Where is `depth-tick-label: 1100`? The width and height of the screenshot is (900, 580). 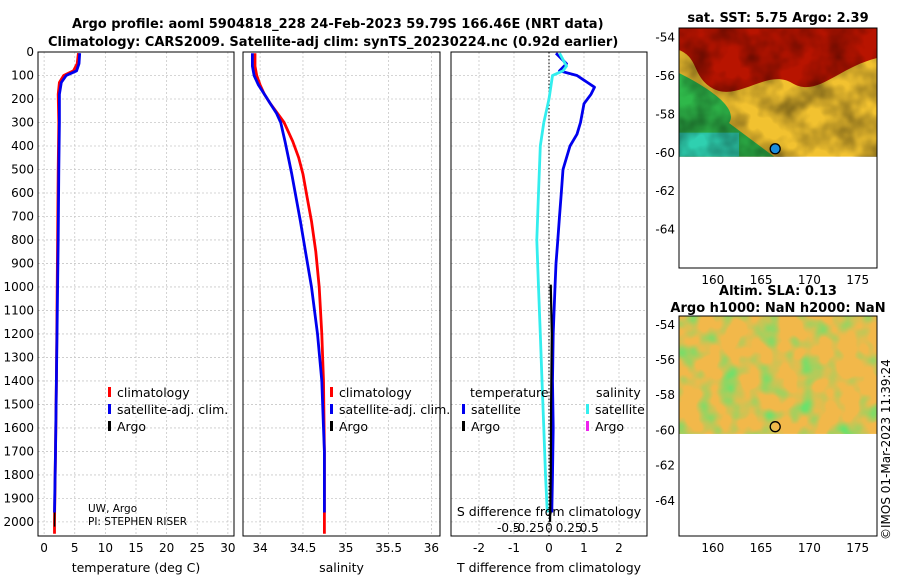
depth-tick-label: 1100 is located at coordinates (18, 310).